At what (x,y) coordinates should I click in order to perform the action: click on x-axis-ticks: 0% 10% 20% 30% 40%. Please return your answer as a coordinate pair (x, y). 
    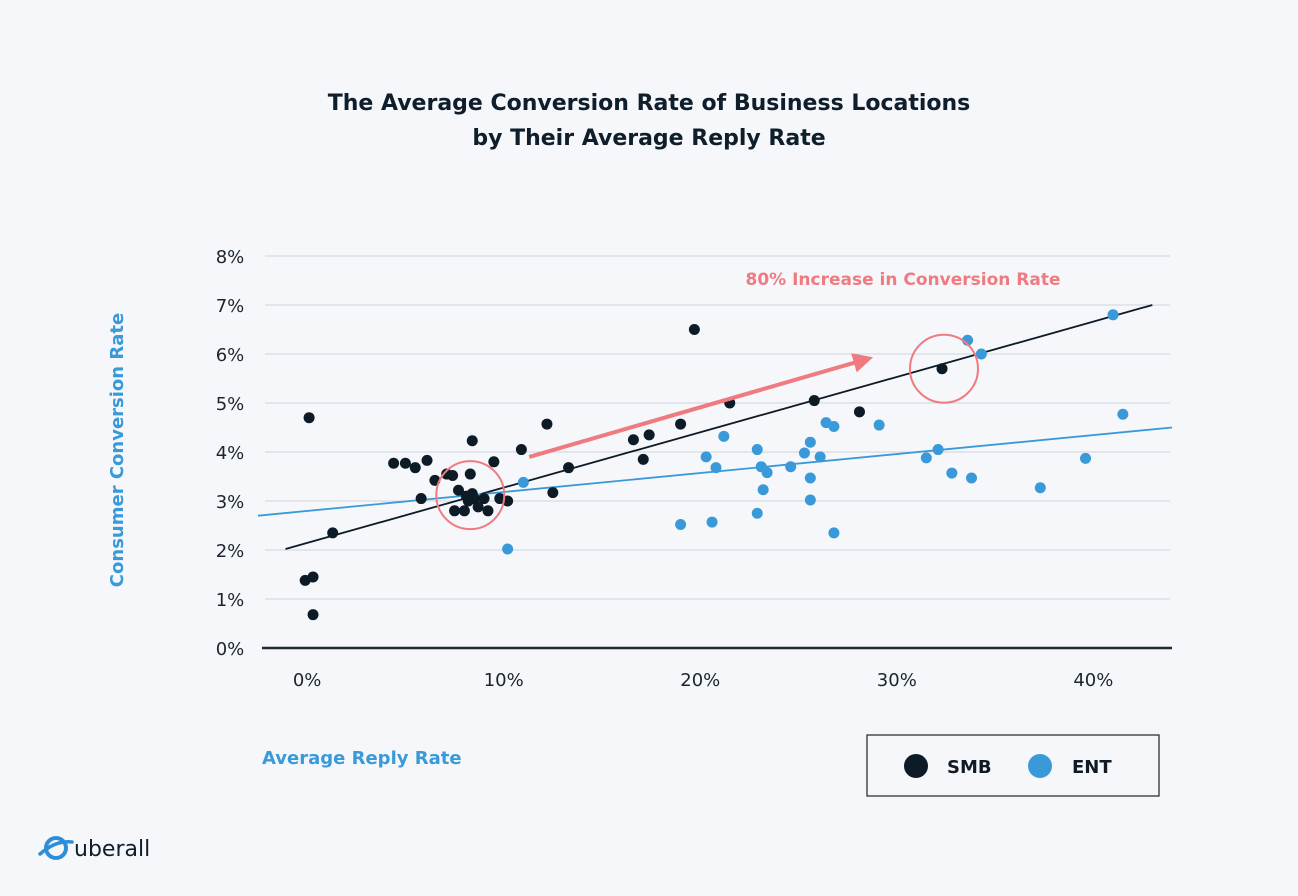
    Looking at the image, I should click on (703, 680).